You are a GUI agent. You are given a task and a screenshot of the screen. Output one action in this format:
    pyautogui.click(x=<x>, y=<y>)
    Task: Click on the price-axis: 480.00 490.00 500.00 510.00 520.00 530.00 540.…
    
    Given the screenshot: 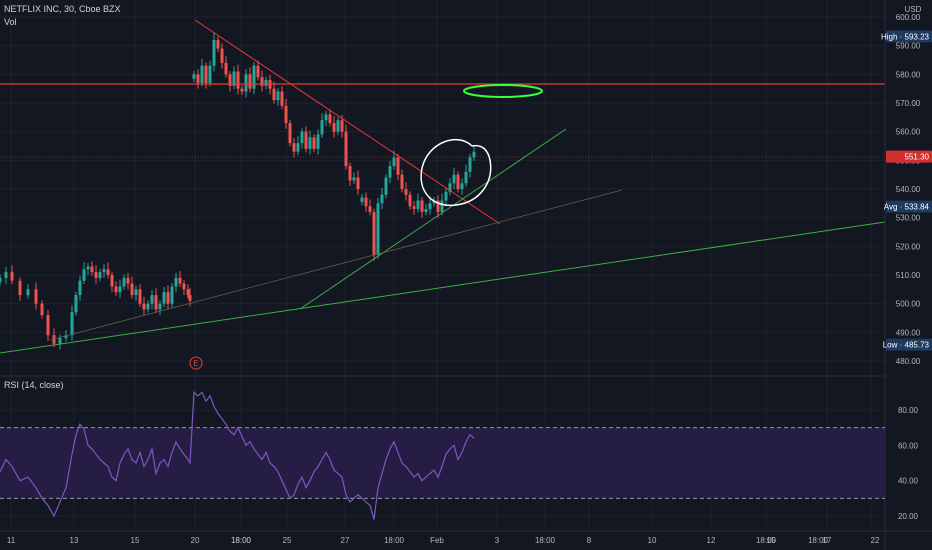 What is the action you would take?
    pyautogui.click(x=908, y=189)
    